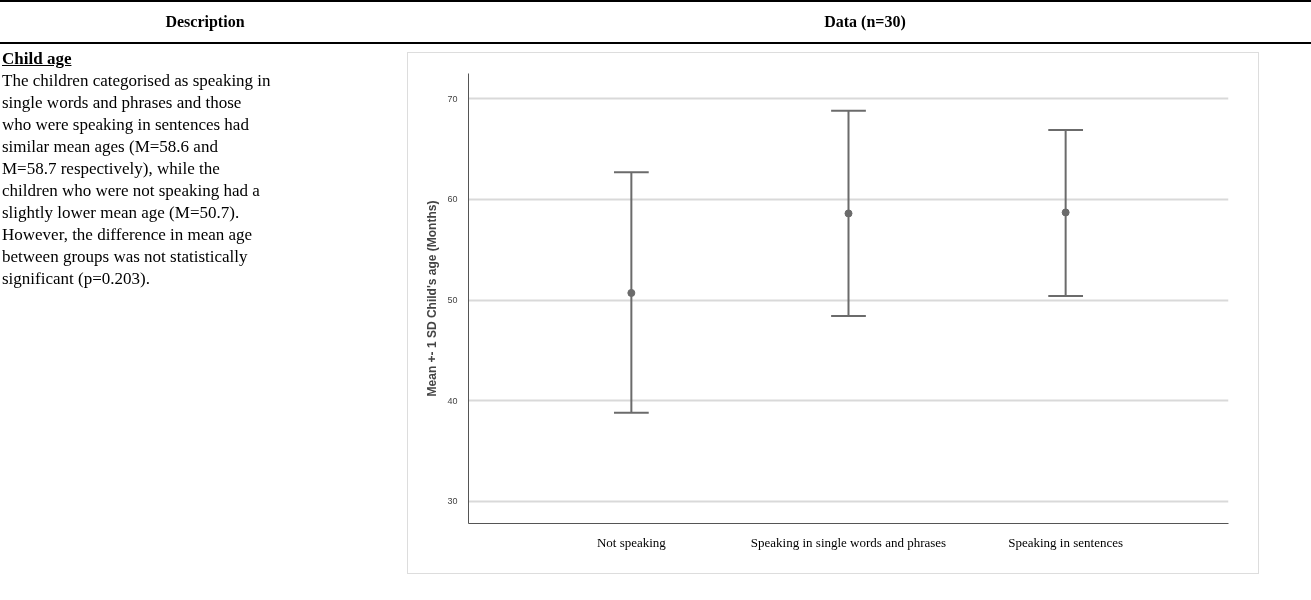 This screenshot has width=1311, height=600. I want to click on y-tick-label: 40, so click(452, 400).